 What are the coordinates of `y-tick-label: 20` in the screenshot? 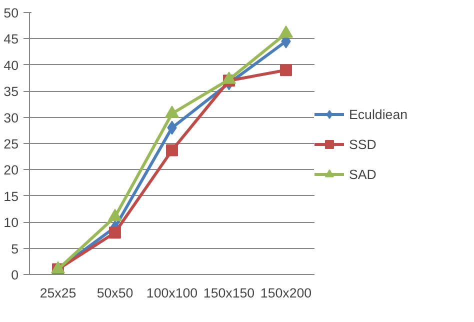 It's located at (11, 170).